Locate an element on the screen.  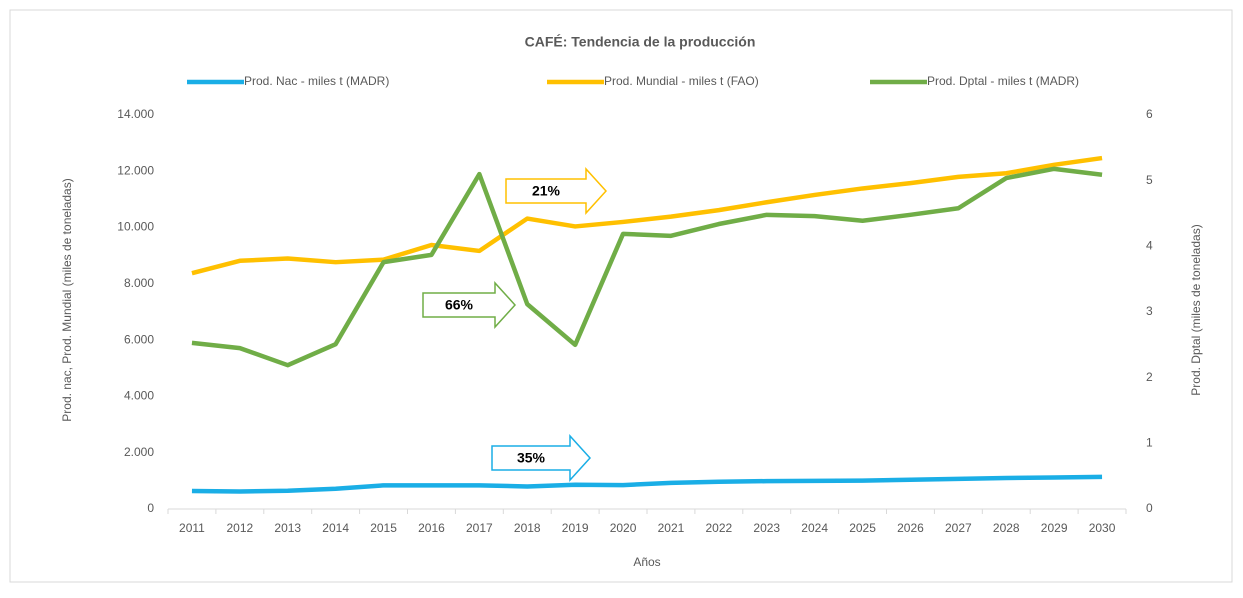
y-tick-label: 2.000 is located at coordinates (139, 452).